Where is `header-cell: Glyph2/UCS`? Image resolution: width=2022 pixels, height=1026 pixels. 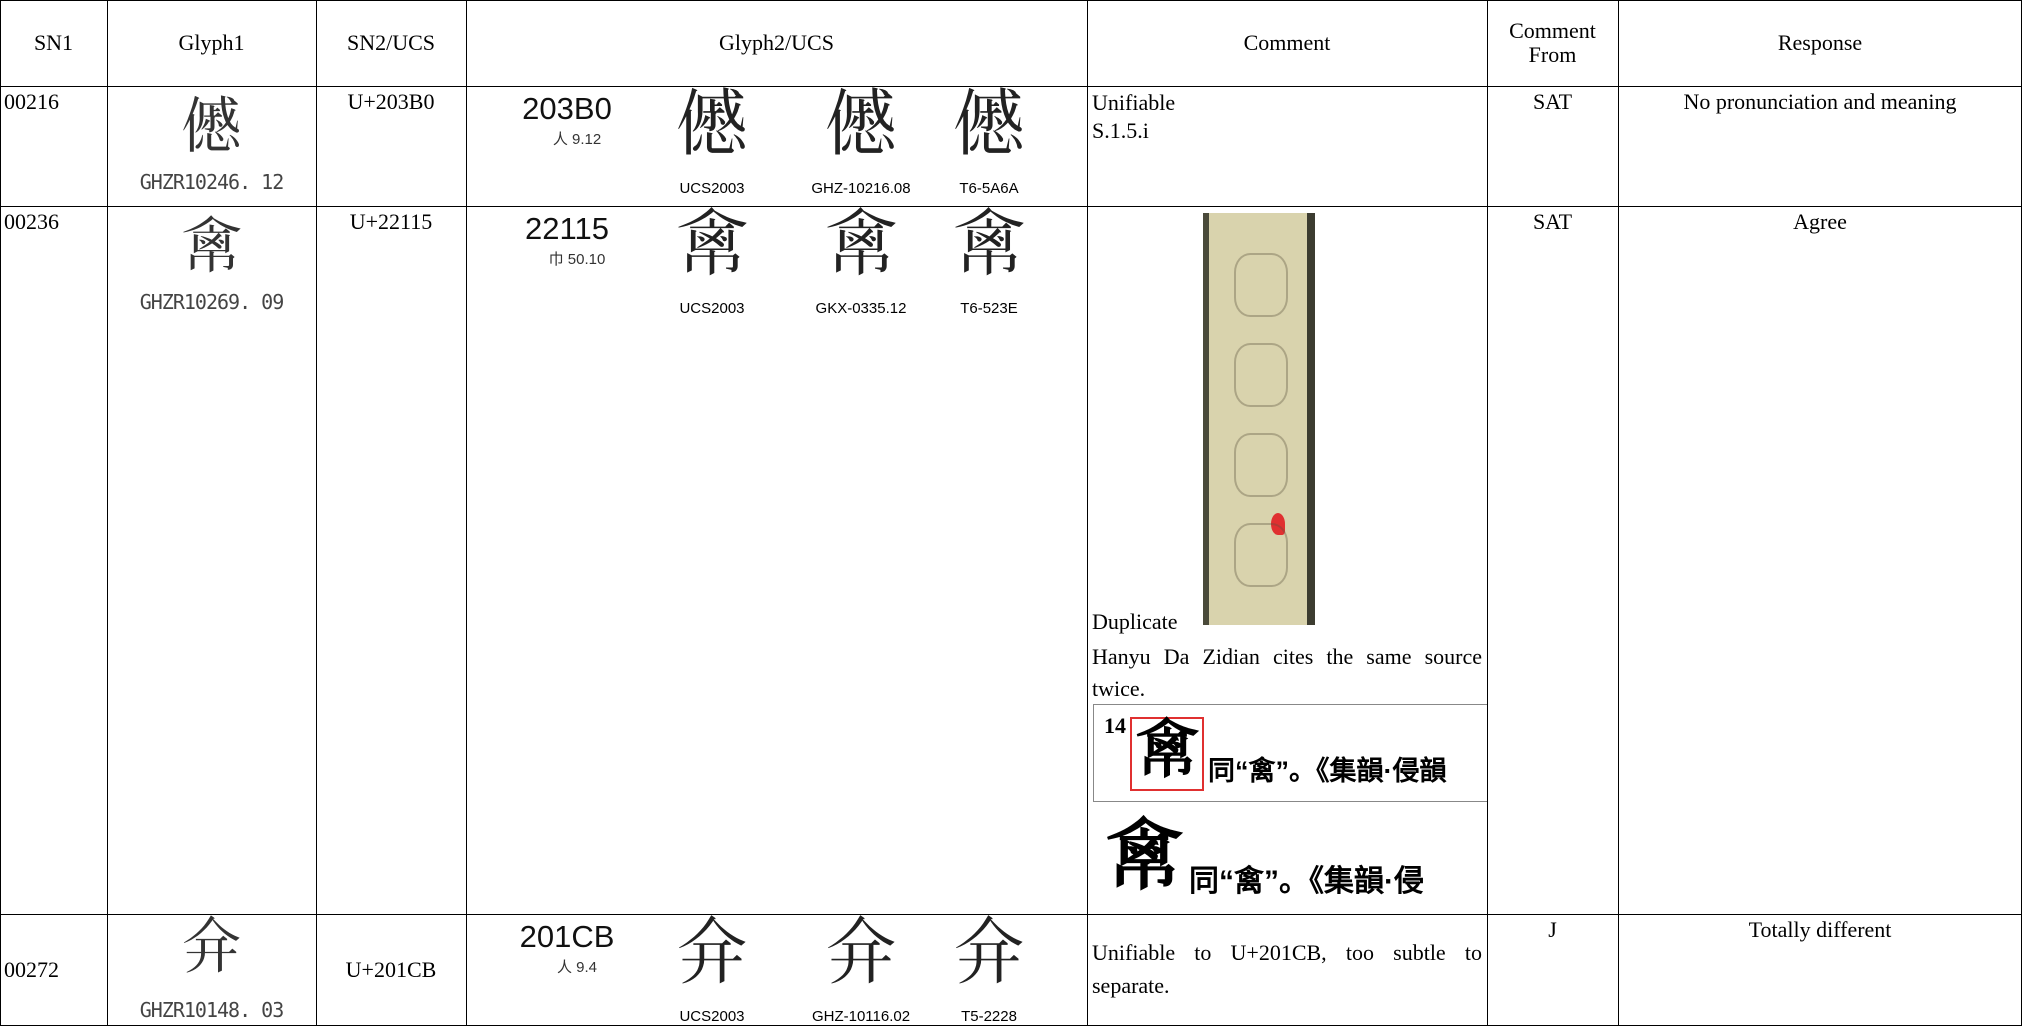 header-cell: Glyph2/UCS is located at coordinates (776, 42).